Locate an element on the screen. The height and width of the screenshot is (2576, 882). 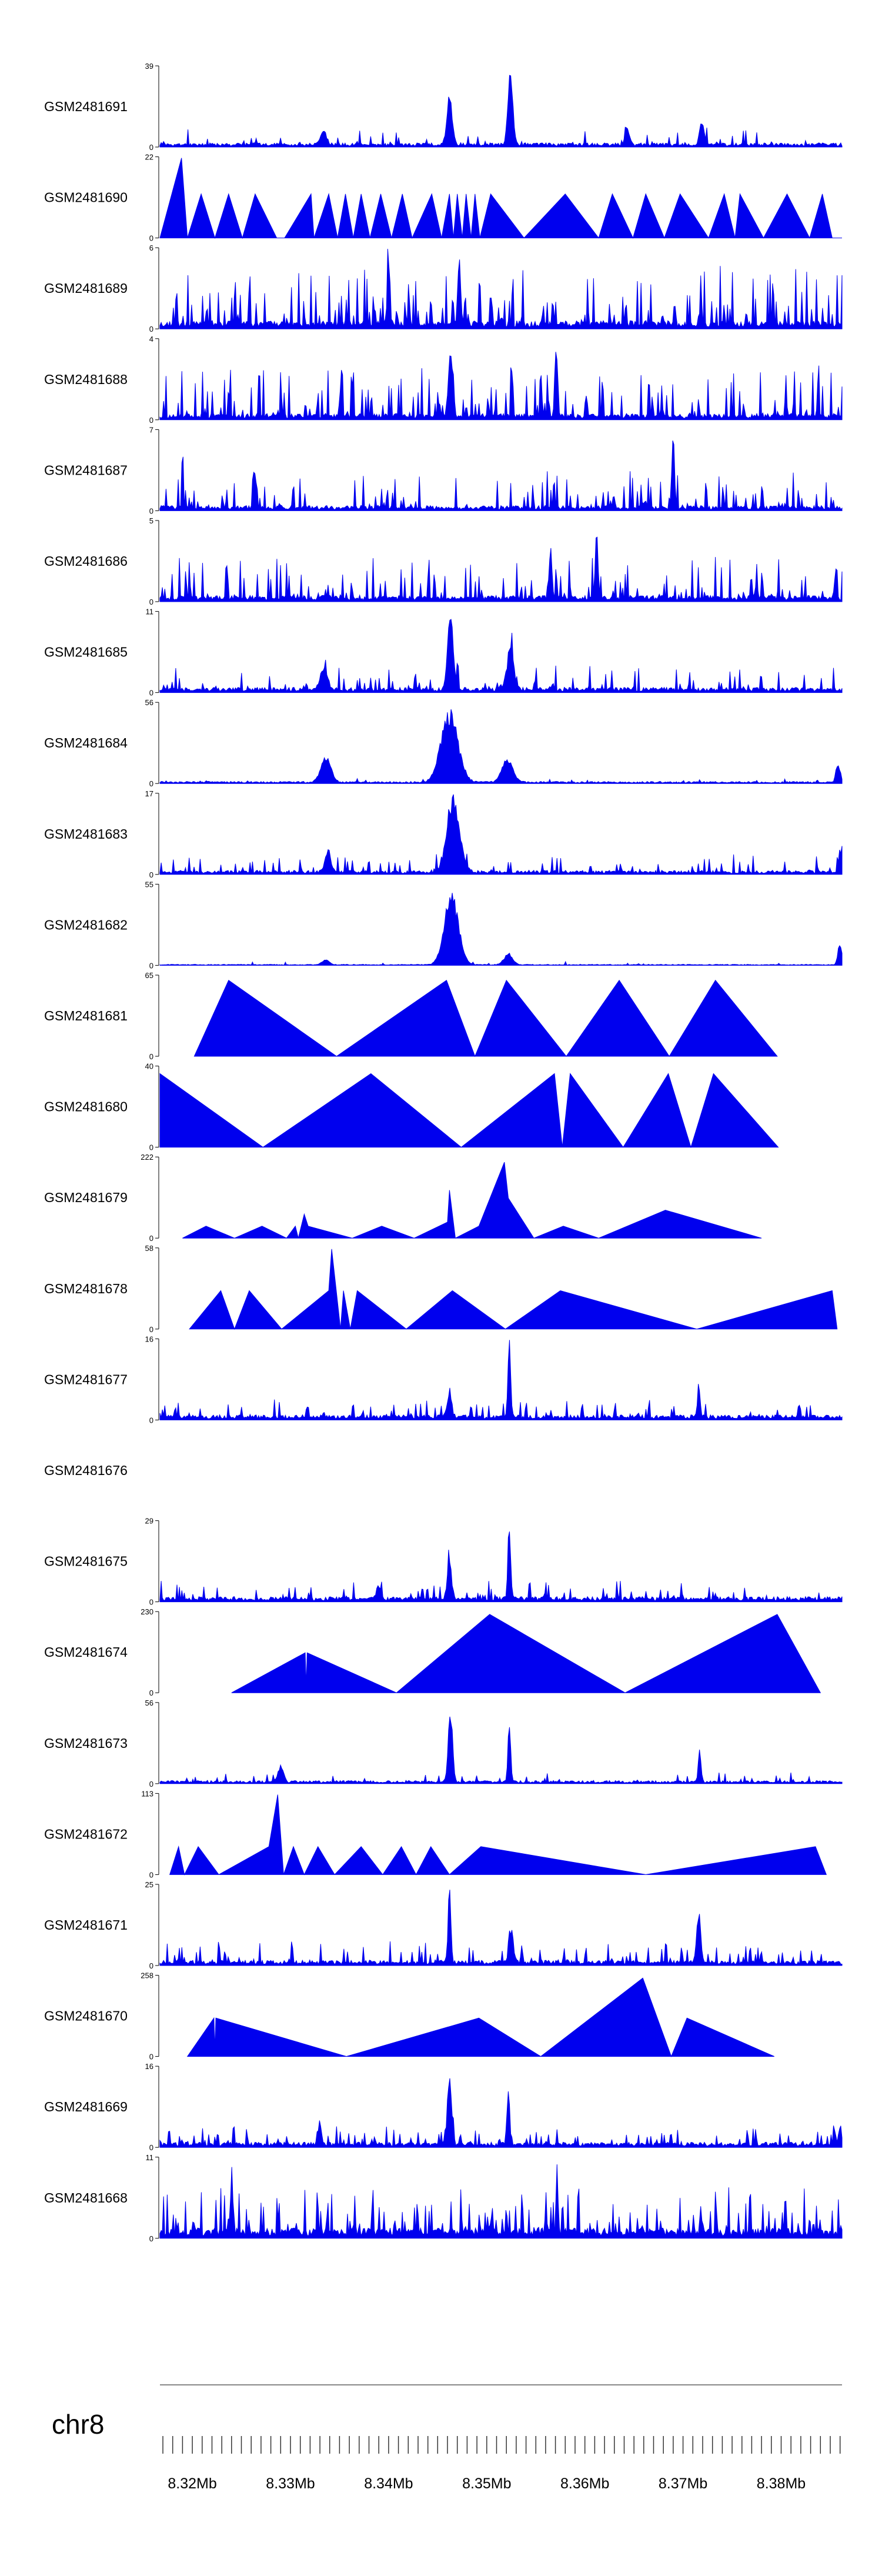
track-label: GSM2481670 is located at coordinates (86, 2016).